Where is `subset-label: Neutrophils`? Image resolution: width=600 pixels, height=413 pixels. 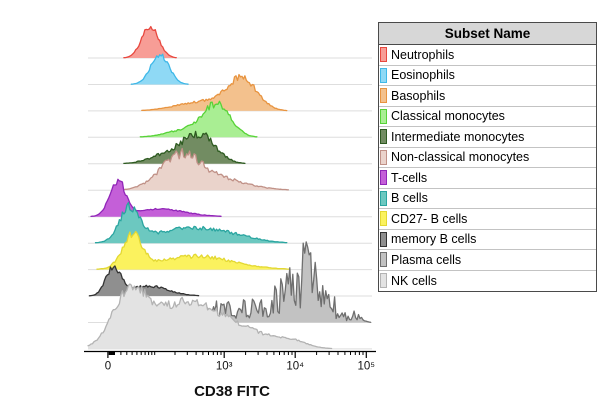
subset-label: Neutrophils is located at coordinates (423, 54).